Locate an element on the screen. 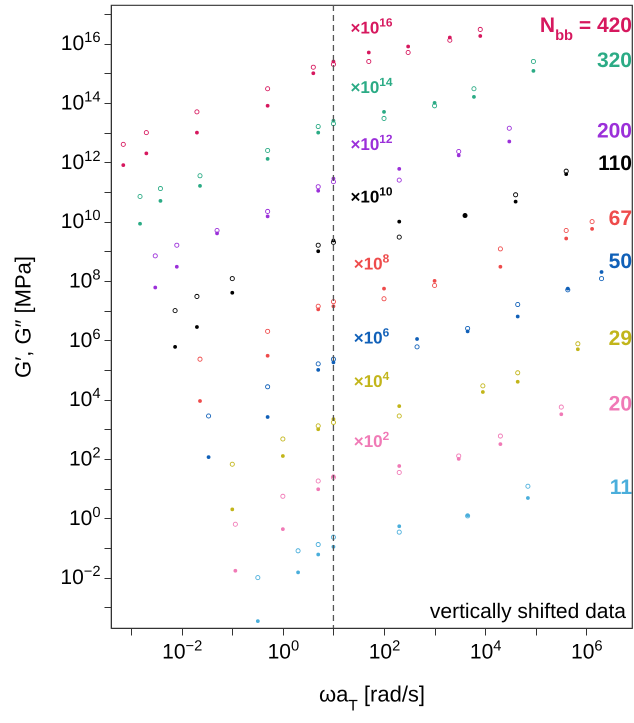  annotation: ×10$^{16}$ is located at coordinates (371, 27).